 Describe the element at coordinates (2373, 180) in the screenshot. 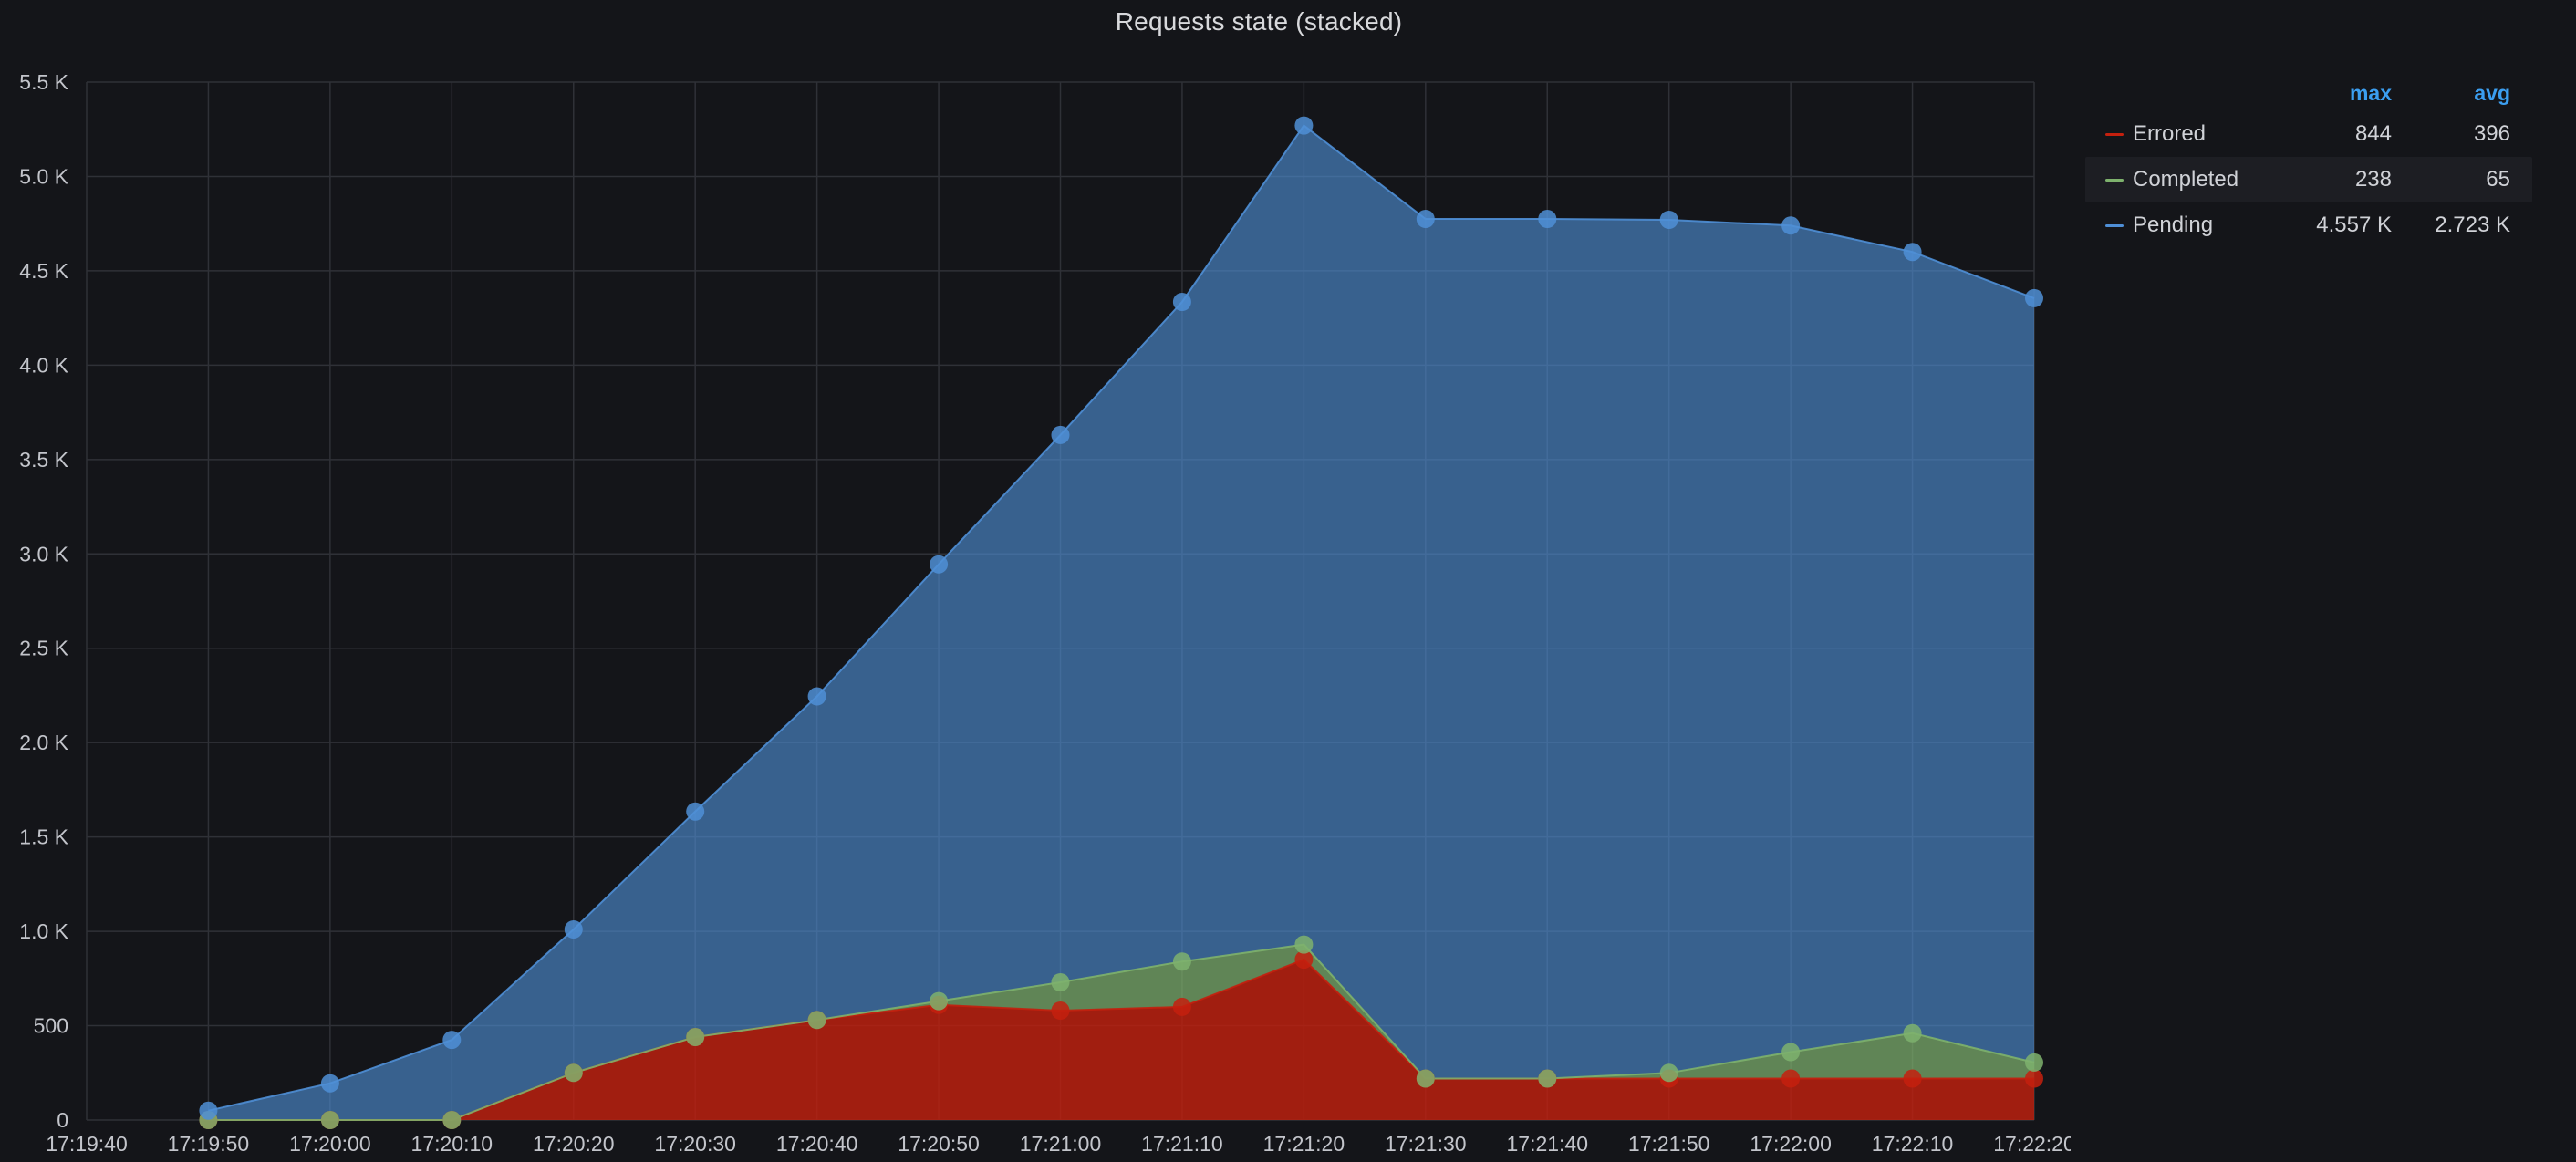

I see `legend-max-value: 238` at that location.